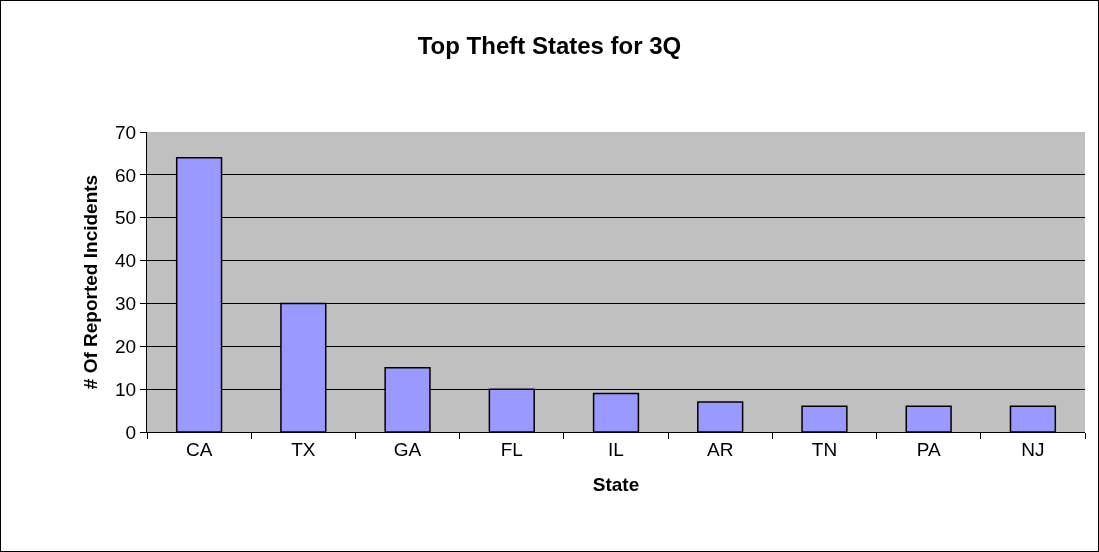  Describe the element at coordinates (126, 346) in the screenshot. I see `y-tick-label: 20` at that location.